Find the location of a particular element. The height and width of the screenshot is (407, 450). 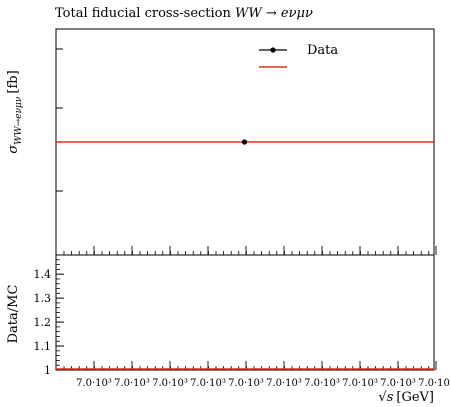

main-series-group is located at coordinates (245, 142).